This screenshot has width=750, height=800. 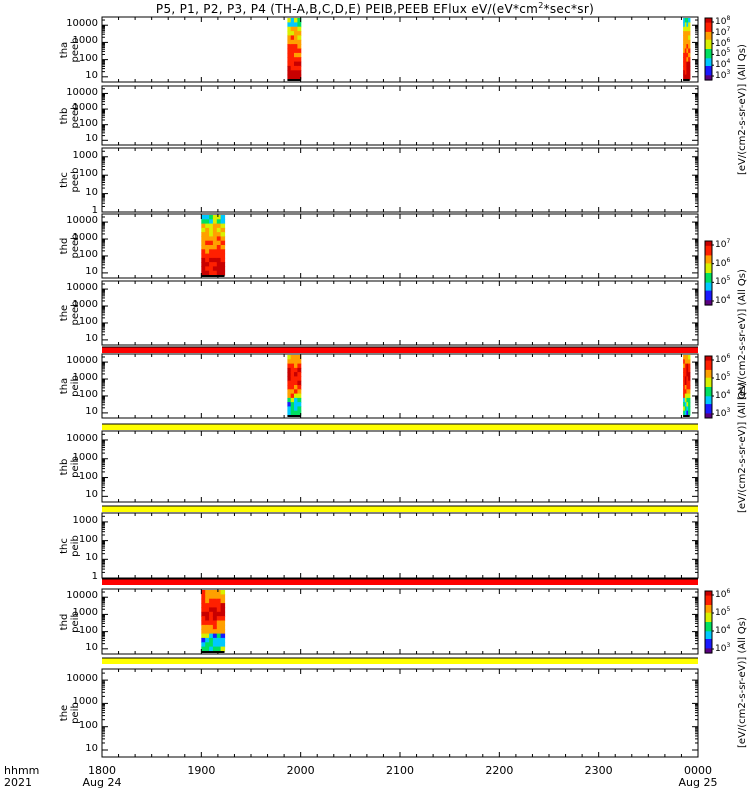 I want to click on colorbar-tick-base: 10, so click(x=721, y=360).